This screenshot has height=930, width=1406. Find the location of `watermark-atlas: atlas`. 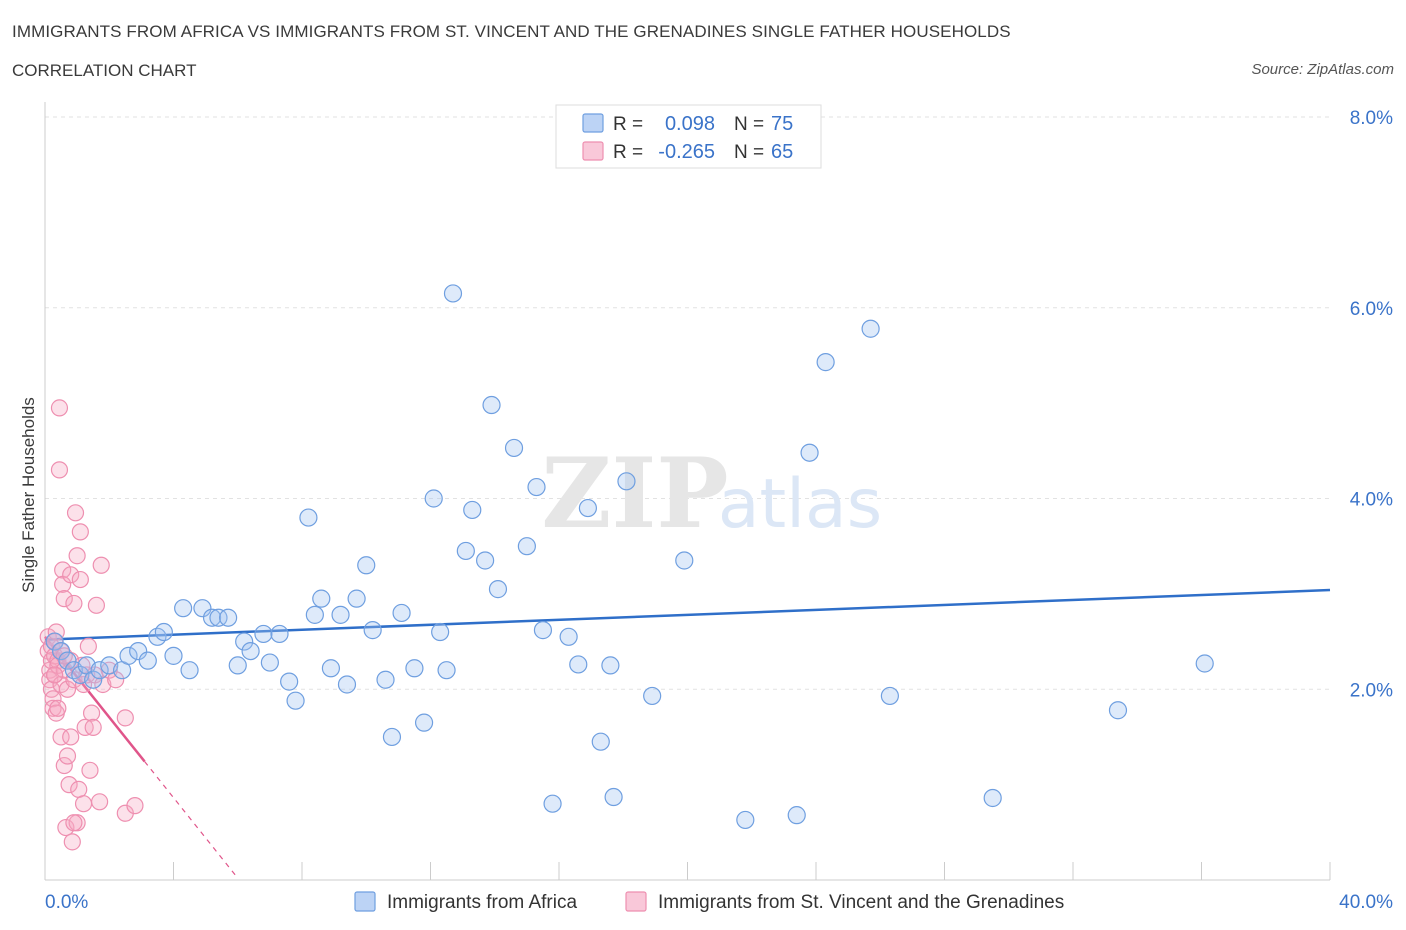

watermark-atlas: atlas is located at coordinates (800, 504).